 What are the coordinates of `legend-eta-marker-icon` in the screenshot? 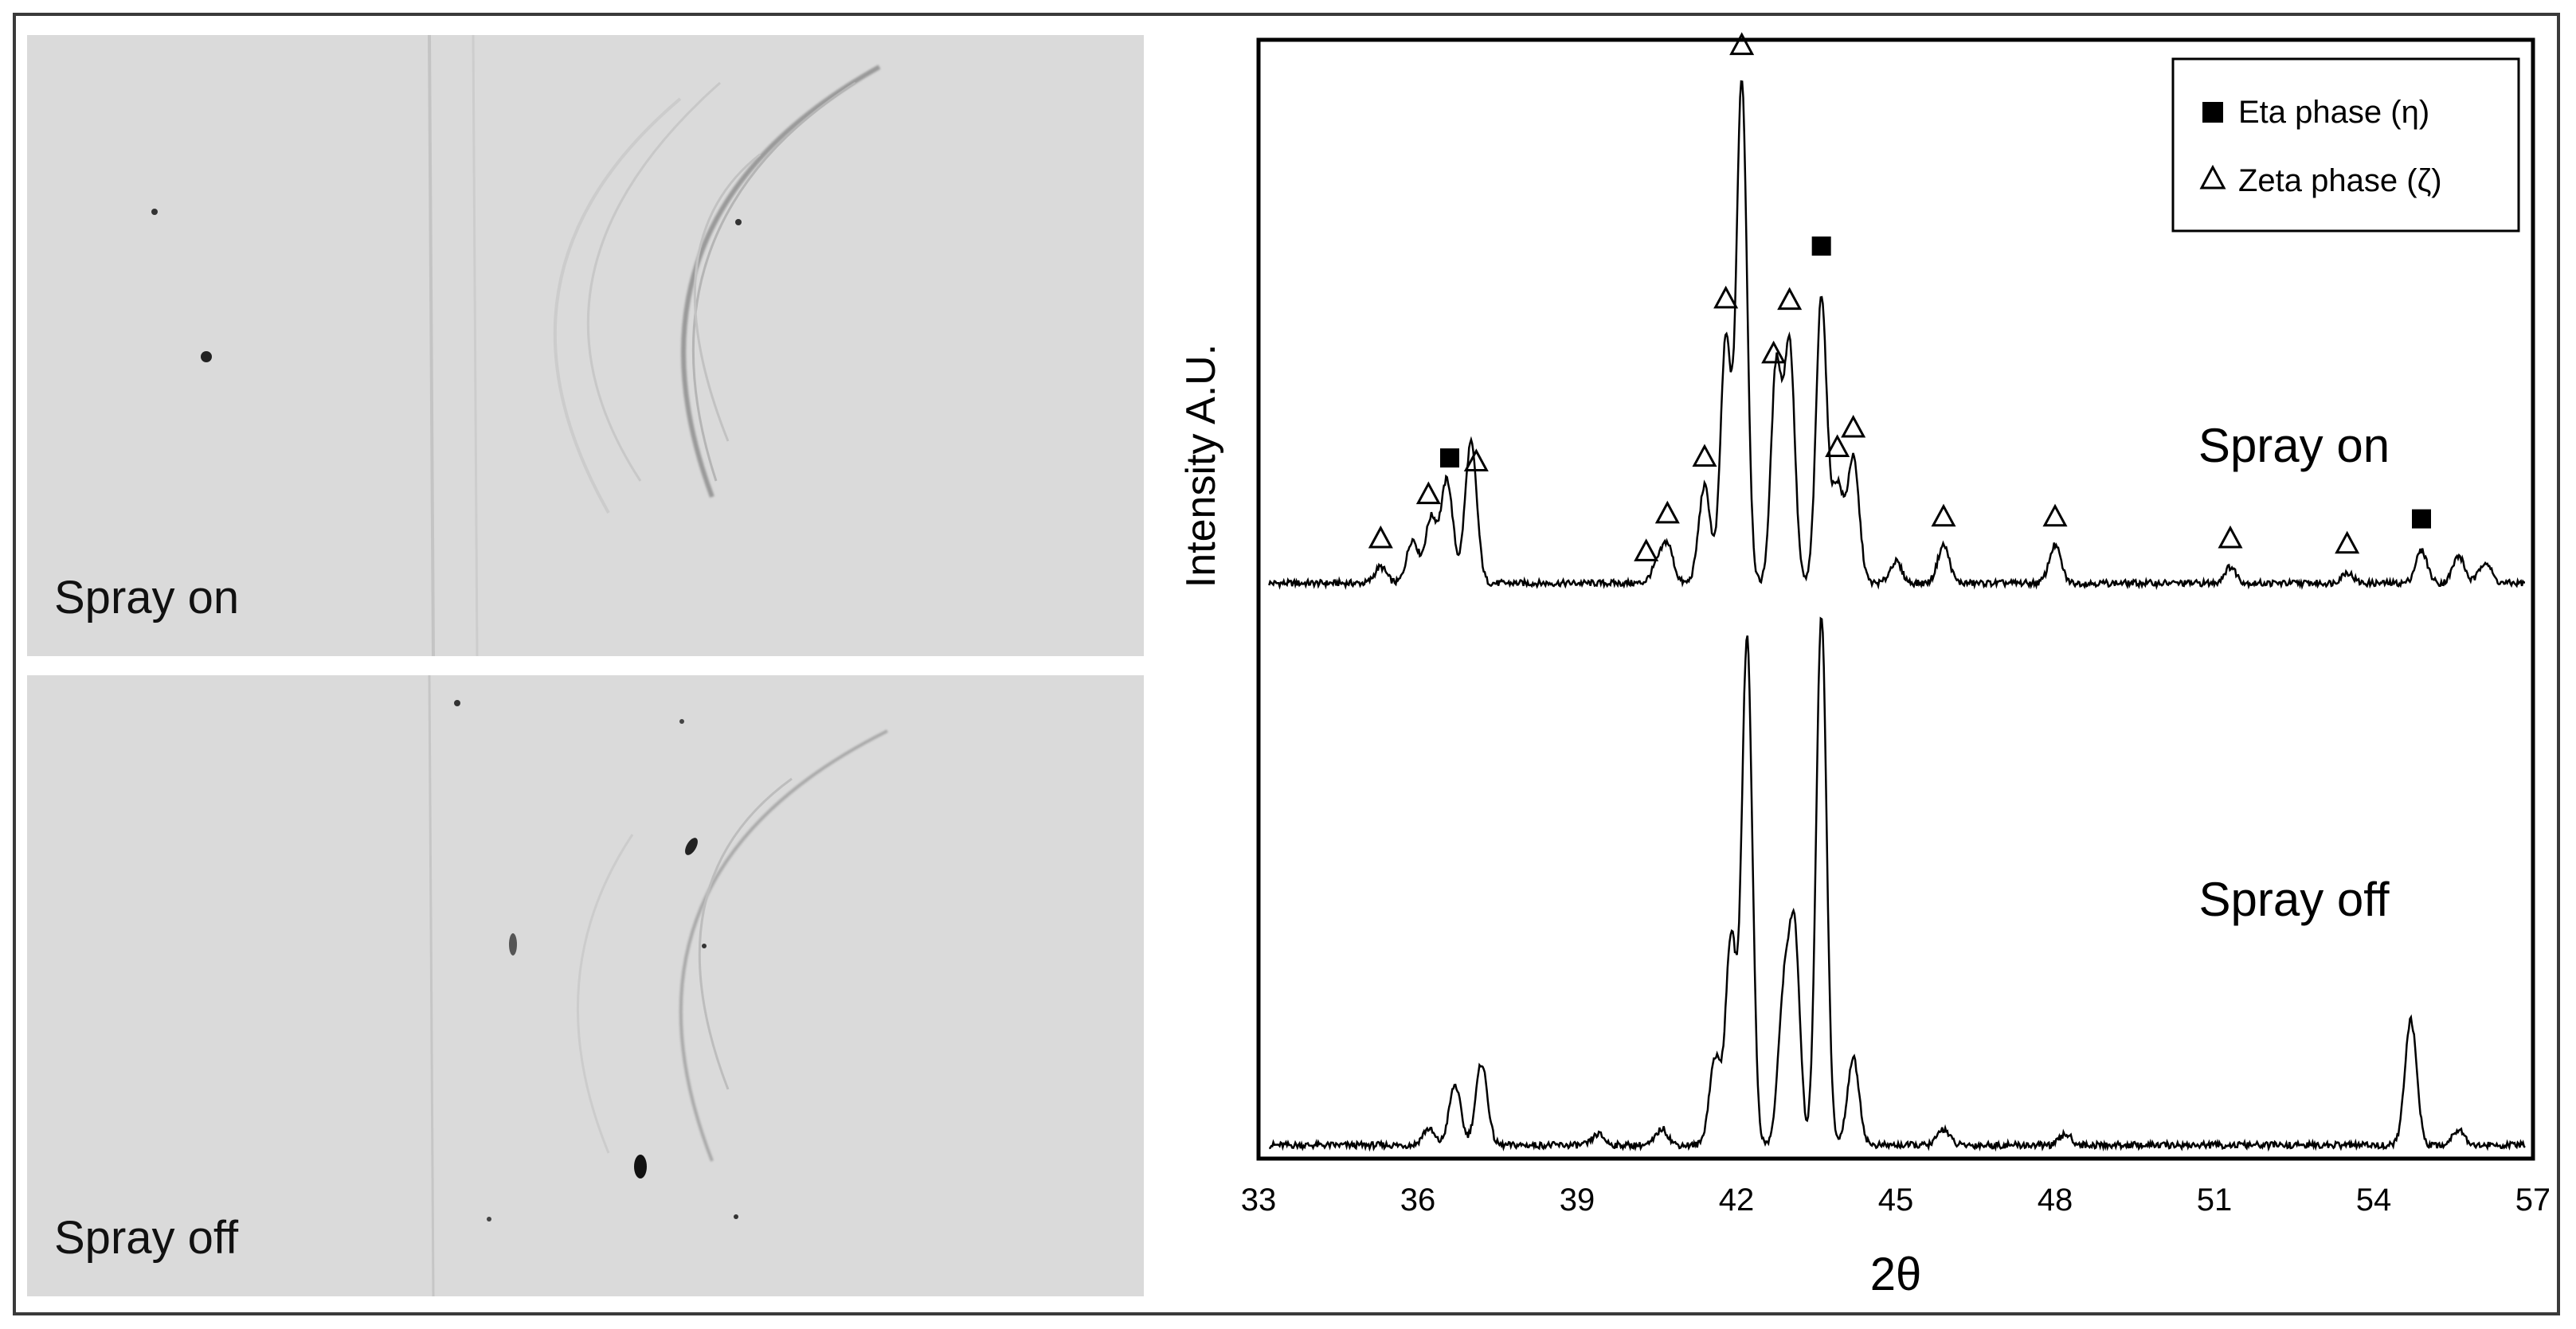 It's located at (2212, 113).